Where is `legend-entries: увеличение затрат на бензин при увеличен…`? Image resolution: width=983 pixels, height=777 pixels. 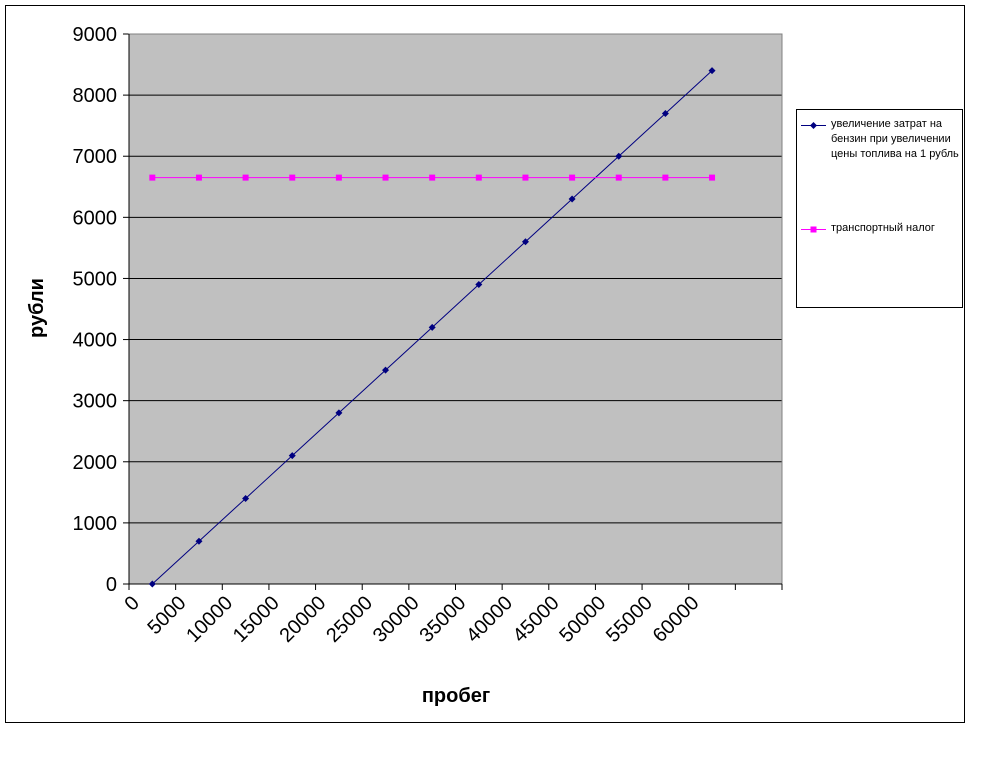 legend-entries: увеличение затрат на бензин при увеличен… is located at coordinates (880, 176).